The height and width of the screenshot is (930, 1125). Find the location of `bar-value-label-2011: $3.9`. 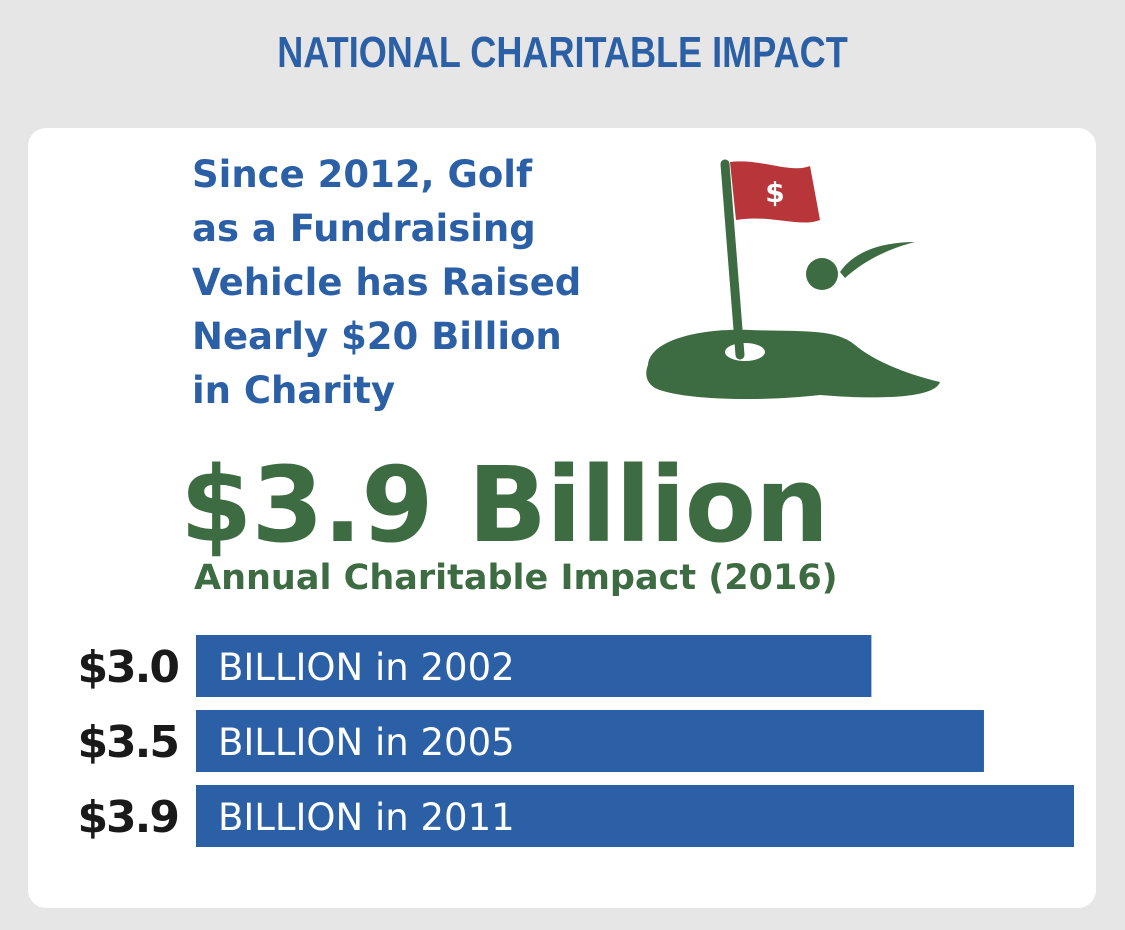

bar-value-label-2011: $3.9 is located at coordinates (127, 817).